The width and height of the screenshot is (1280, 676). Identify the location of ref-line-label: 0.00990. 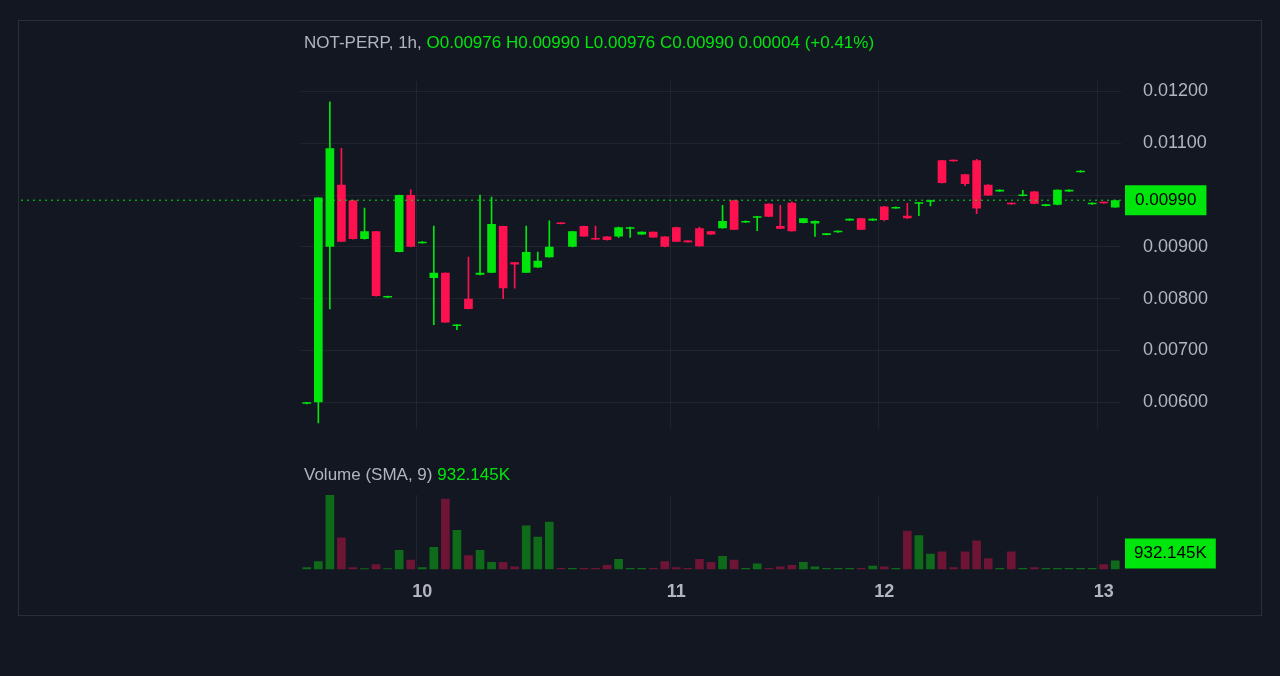
(1166, 199).